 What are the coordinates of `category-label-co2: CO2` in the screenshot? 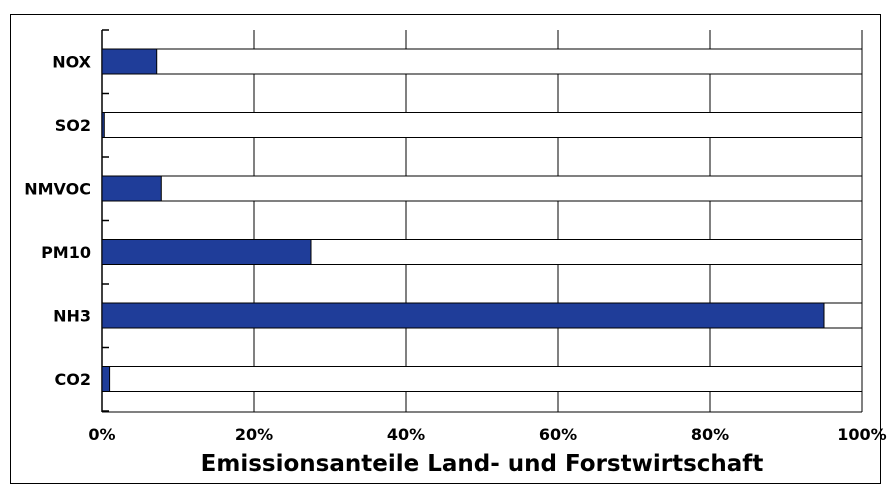 It's located at (73, 379).